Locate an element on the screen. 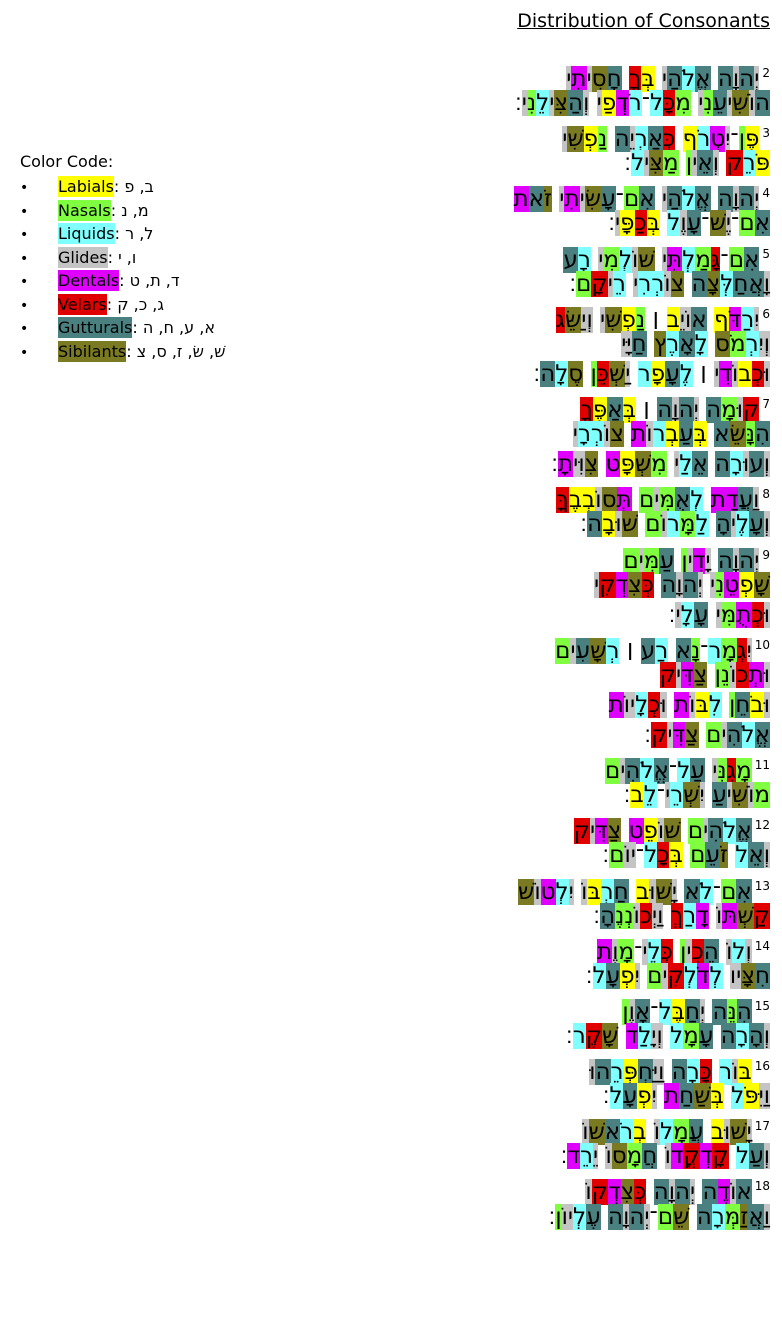 The image size is (782, 1342). consonant: כ is located at coordinates (645, 915).